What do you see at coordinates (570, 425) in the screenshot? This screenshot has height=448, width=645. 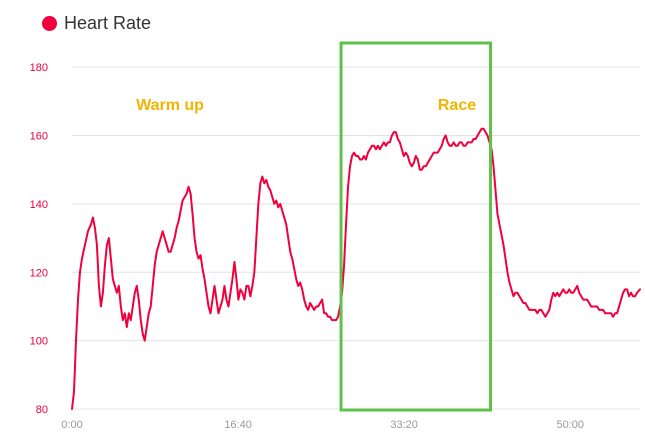 I see `x-tick-label: 50:00` at bounding box center [570, 425].